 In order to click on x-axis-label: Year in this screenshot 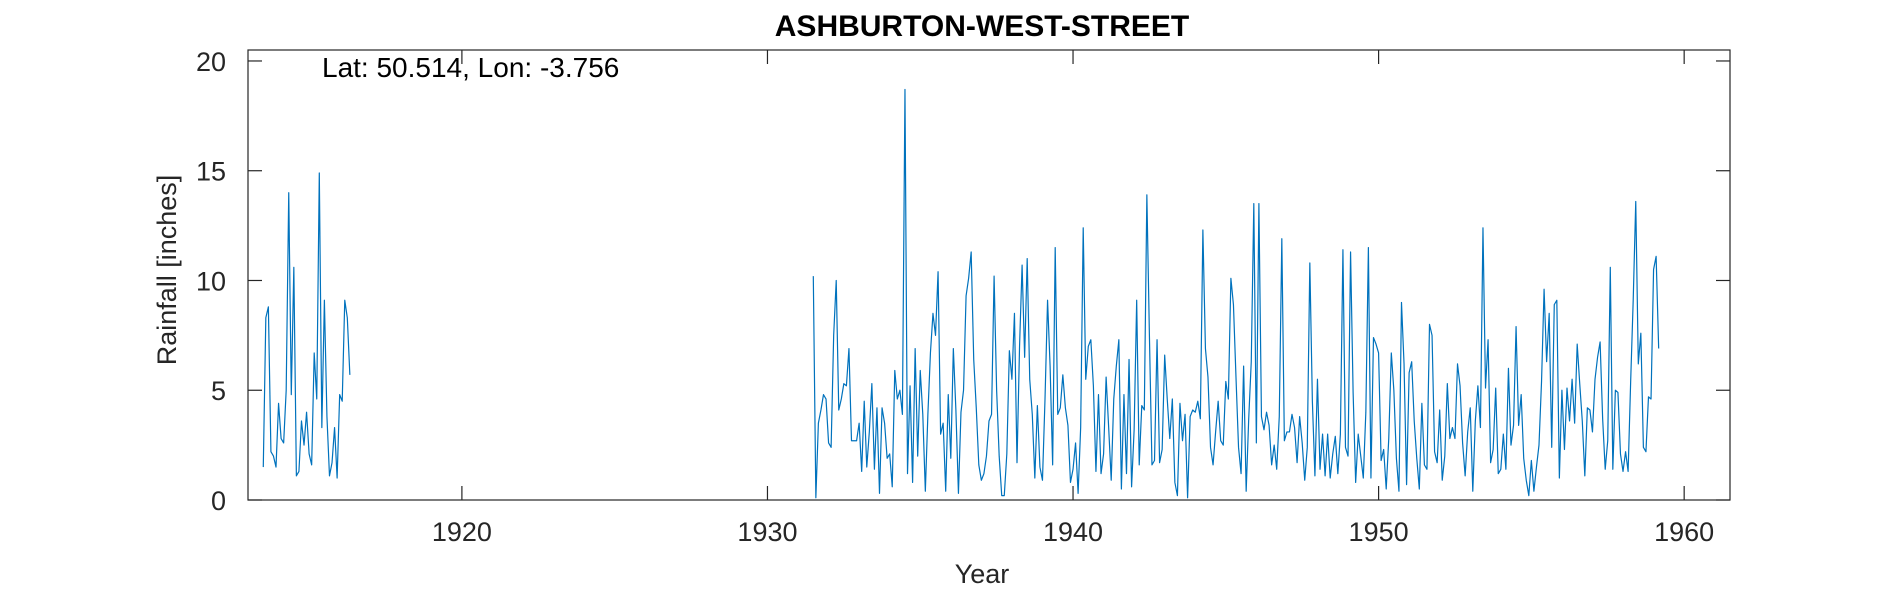, I will do `click(982, 574)`.